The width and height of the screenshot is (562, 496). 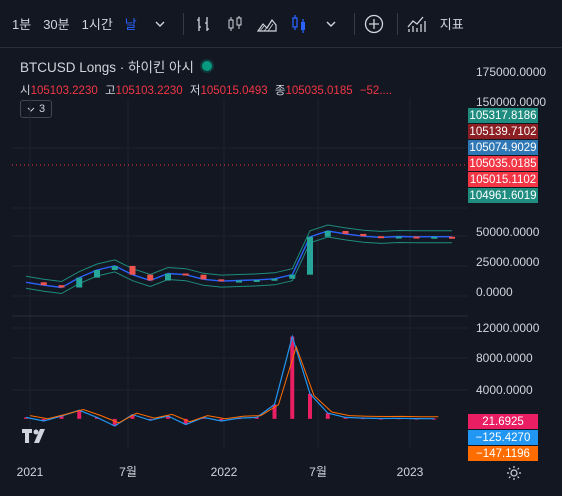 What do you see at coordinates (25, 91) in the screenshot?
I see `open-key: 시` at bounding box center [25, 91].